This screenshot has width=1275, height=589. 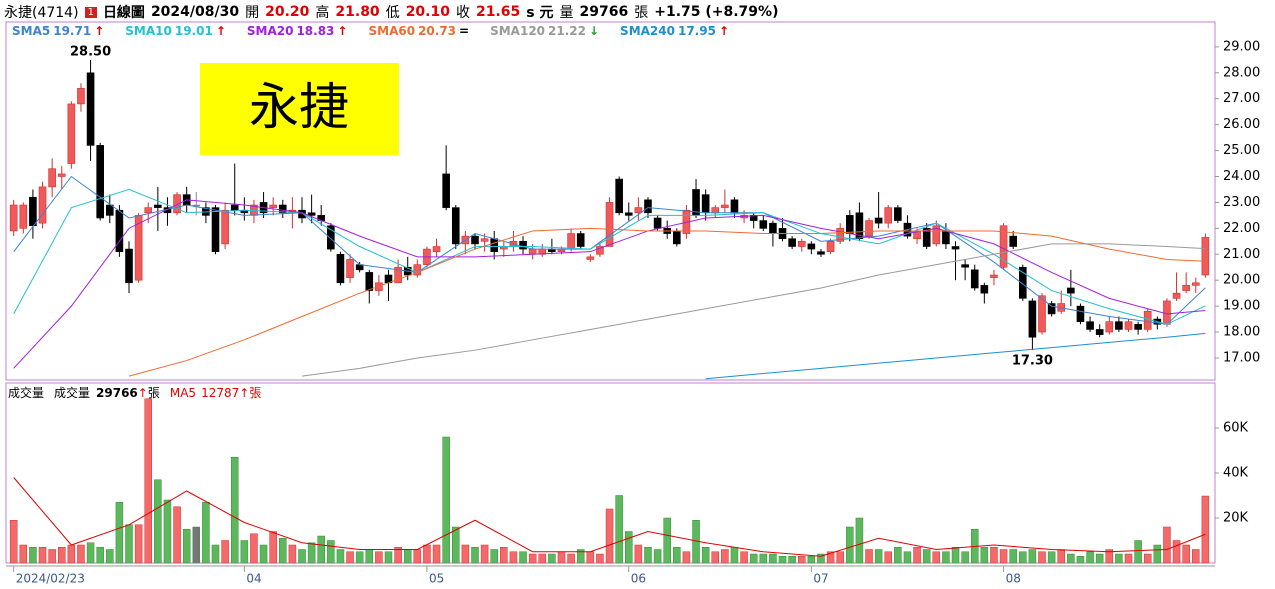 What do you see at coordinates (134, 392) in the screenshot?
I see `volume-legend: 成交量 成交量 29766↑張 MA5 12787↑張` at bounding box center [134, 392].